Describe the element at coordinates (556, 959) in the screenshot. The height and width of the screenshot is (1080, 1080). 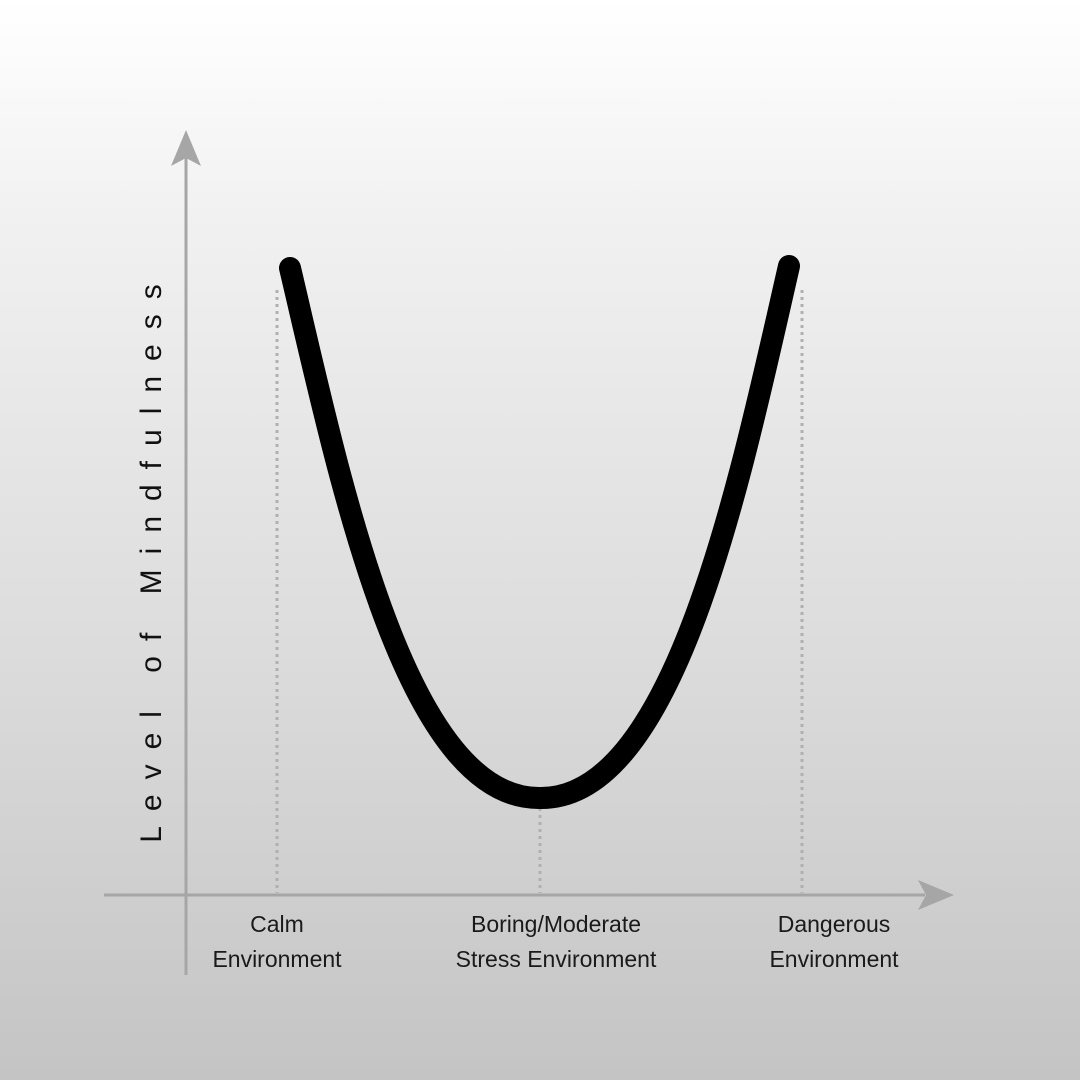
I see `category-label-line: Stress Environment` at that location.